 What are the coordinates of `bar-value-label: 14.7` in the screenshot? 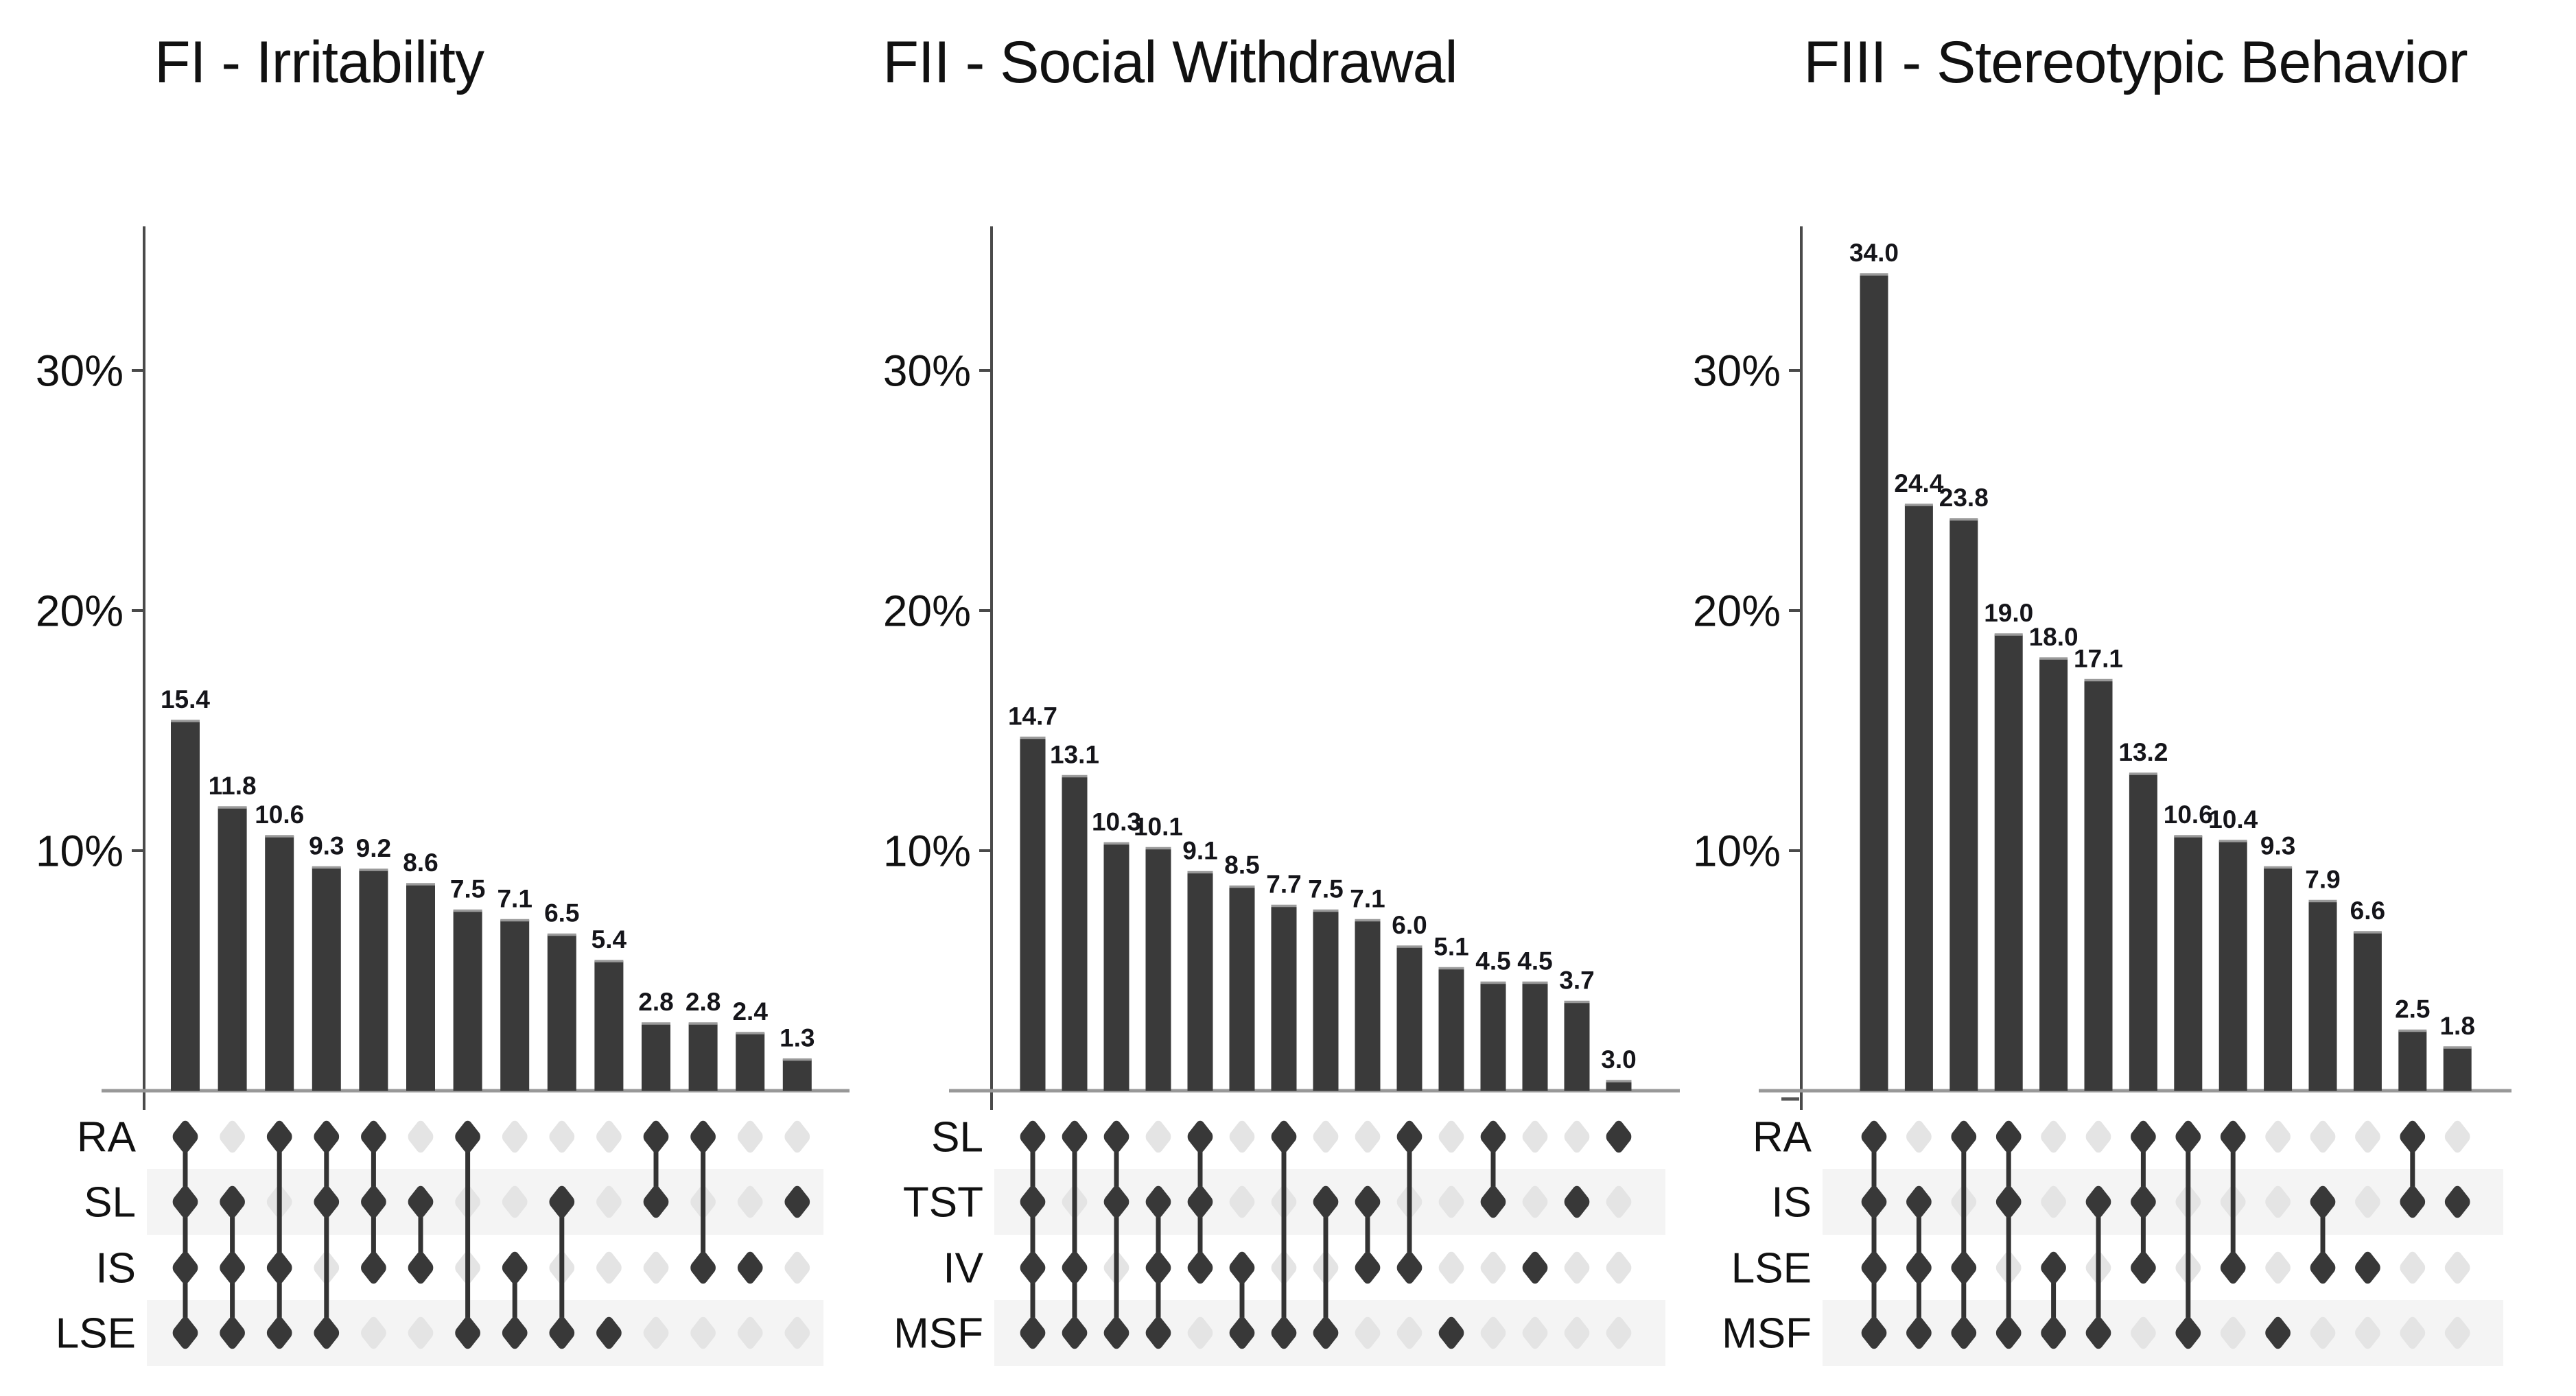 It's located at (1032, 716).